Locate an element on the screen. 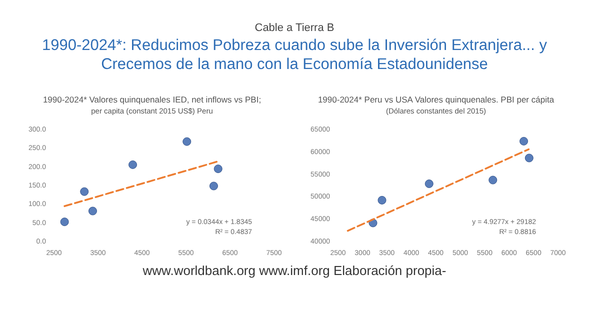 Image resolution: width=589 pixels, height=331 pixels. chart-title: 1990-2024* Valores quinquenales IED, net inflows vs PBI; is located at coordinates (152, 99).